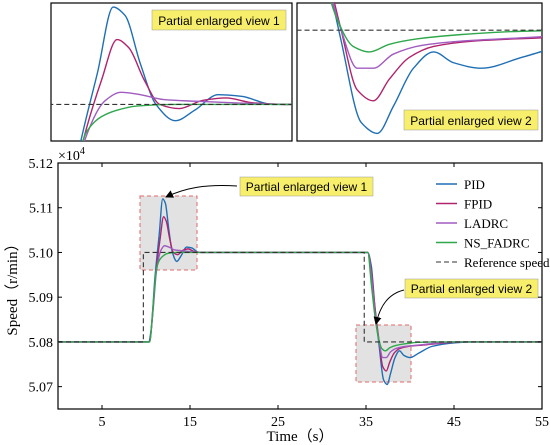 The height and width of the screenshot is (445, 550). What do you see at coordinates (12, 285) in the screenshot?
I see `y-axis-label: Speed（r/min）` at bounding box center [12, 285].